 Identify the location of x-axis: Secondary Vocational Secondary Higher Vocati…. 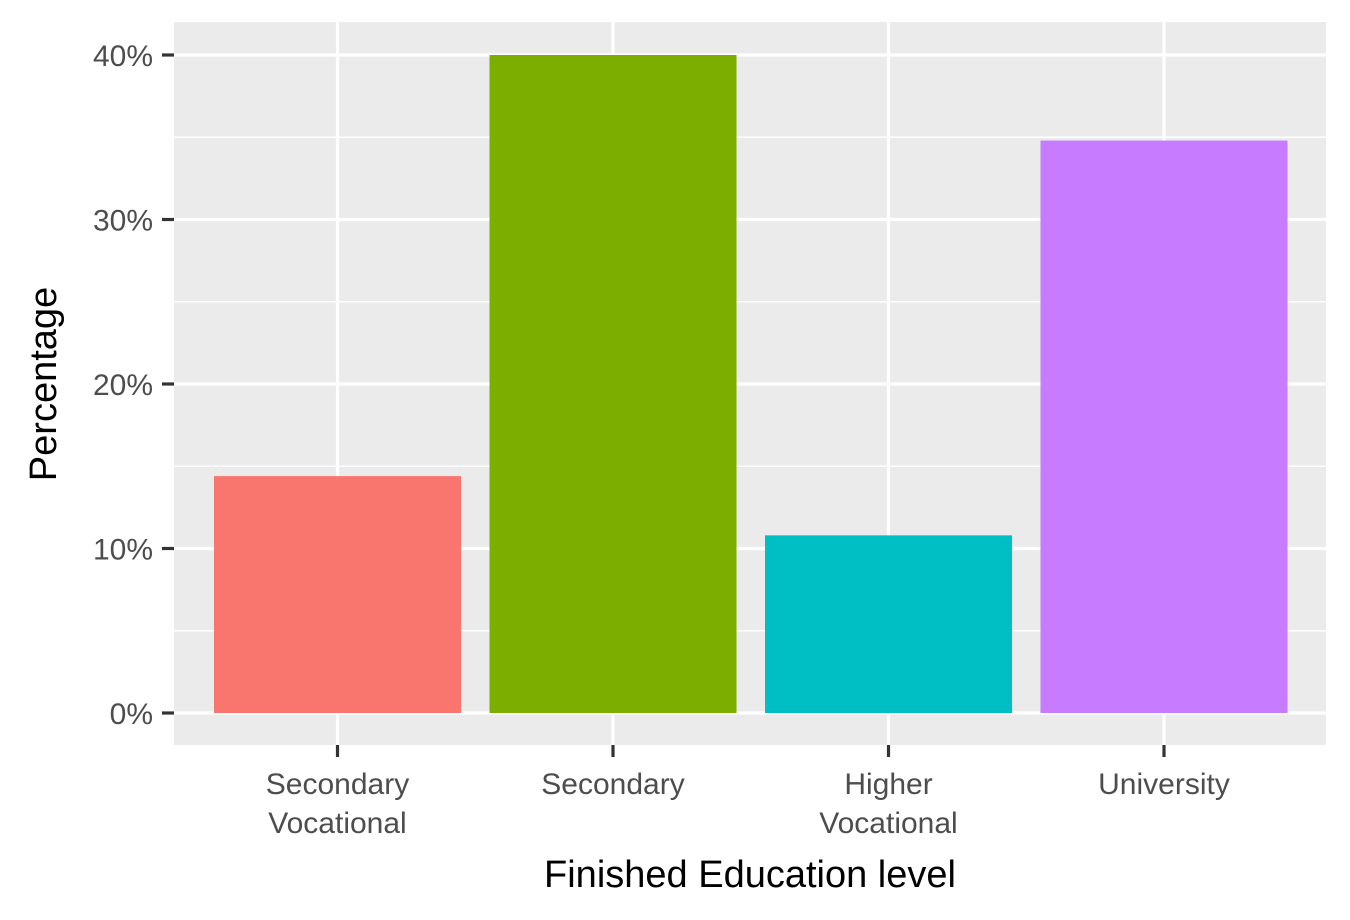
(748, 792).